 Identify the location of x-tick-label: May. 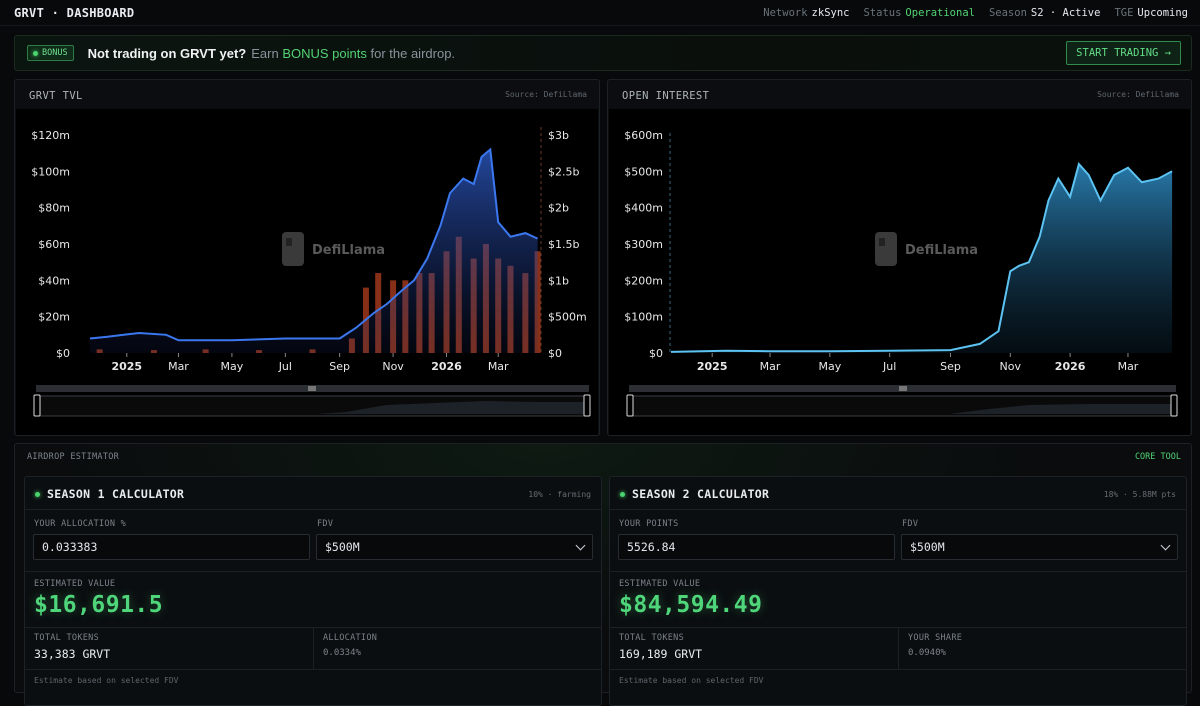
(829, 366).